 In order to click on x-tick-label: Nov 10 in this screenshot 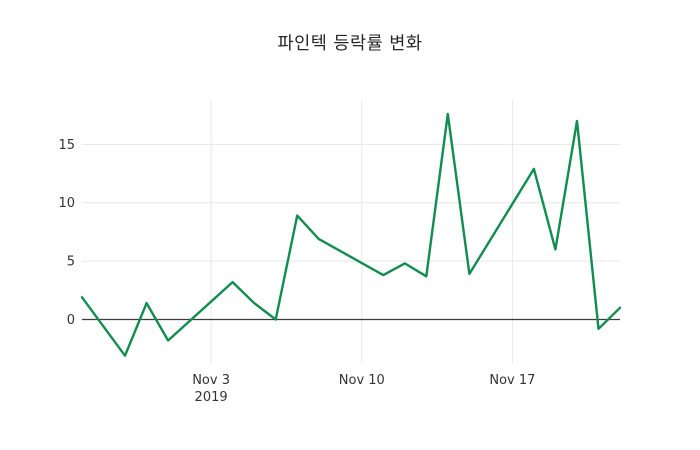, I will do `click(362, 380)`.